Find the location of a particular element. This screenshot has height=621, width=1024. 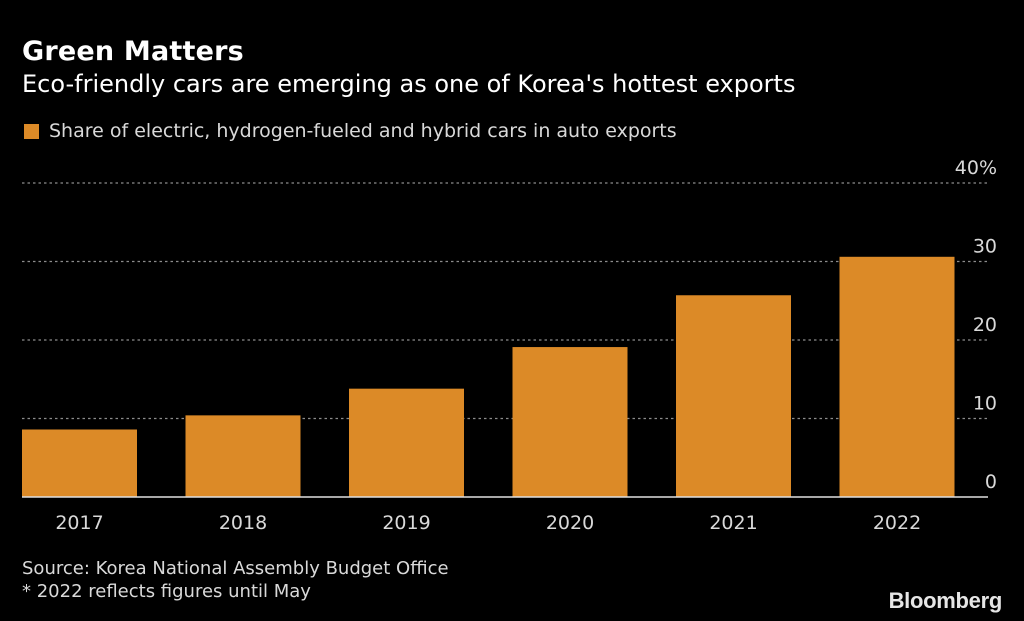

chart-title: Green Matters is located at coordinates (133, 51).